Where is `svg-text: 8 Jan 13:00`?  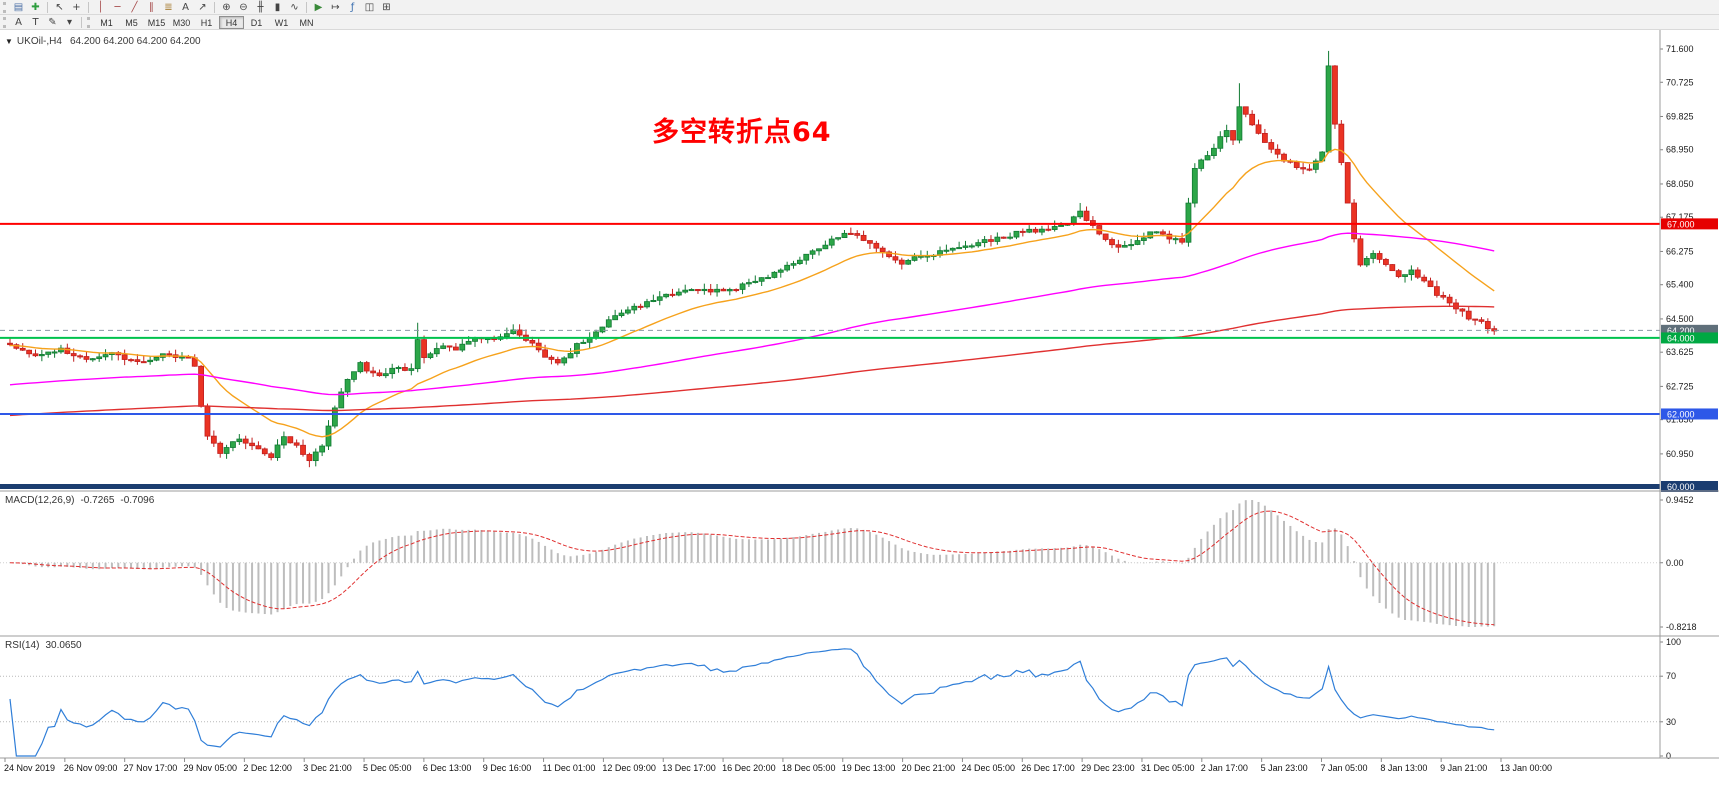
svg-text: 8 Jan 13:00 is located at coordinates (1403, 768).